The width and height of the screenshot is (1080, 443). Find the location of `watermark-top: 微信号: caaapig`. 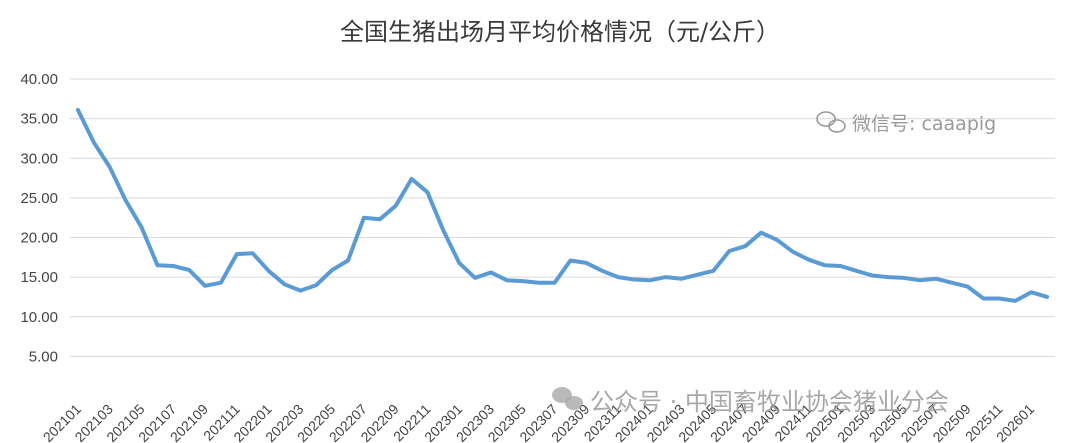

watermark-top: 微信号: caaapig is located at coordinates (906, 123).